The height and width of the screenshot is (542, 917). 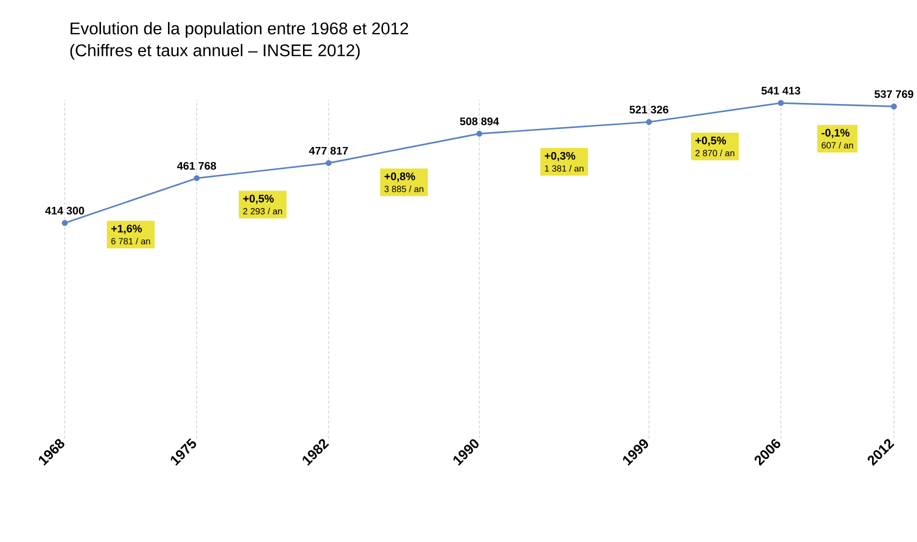 What do you see at coordinates (560, 157) in the screenshot?
I see `annotation: +0,3%` at bounding box center [560, 157].